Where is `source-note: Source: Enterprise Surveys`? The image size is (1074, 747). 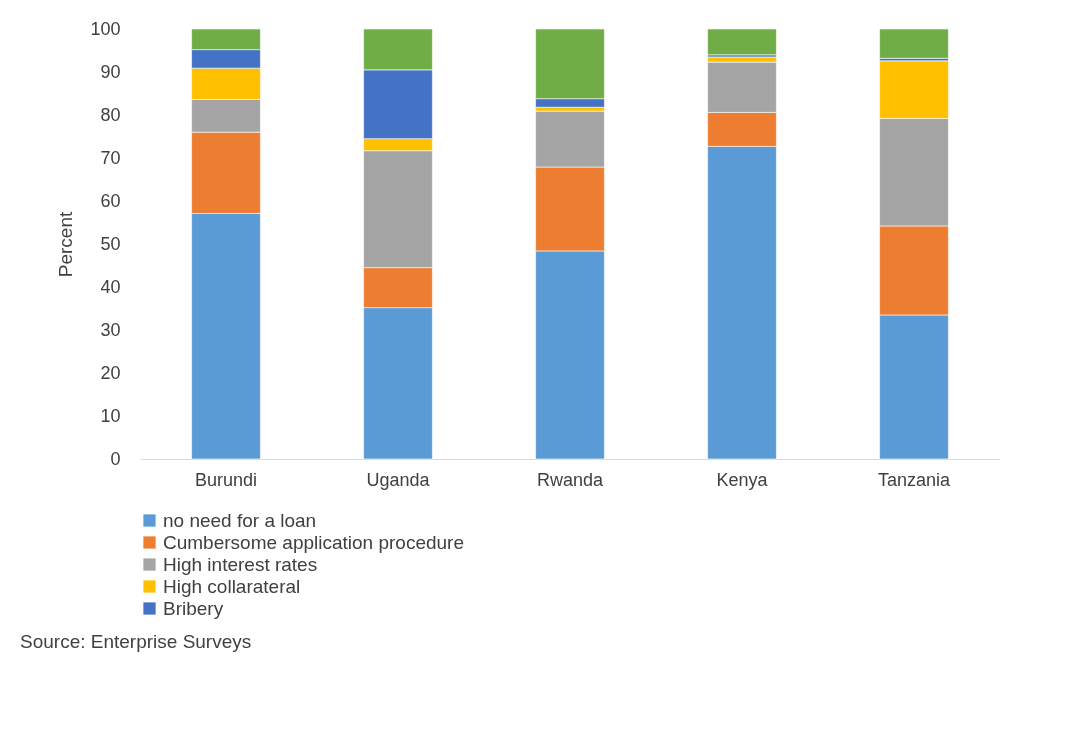
source-note: Source: Enterprise Surveys is located at coordinates (136, 641).